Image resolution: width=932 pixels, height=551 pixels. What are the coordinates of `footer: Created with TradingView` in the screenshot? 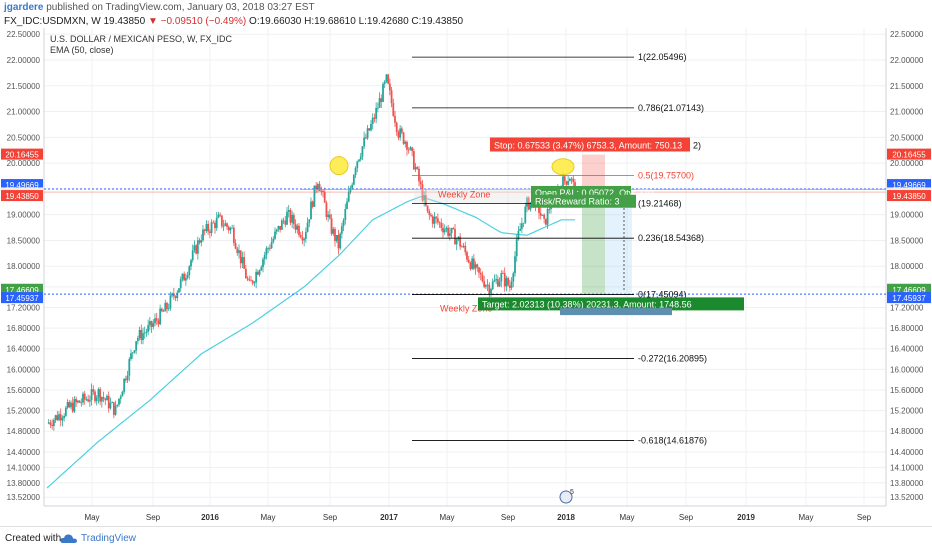 It's located at (466, 538).